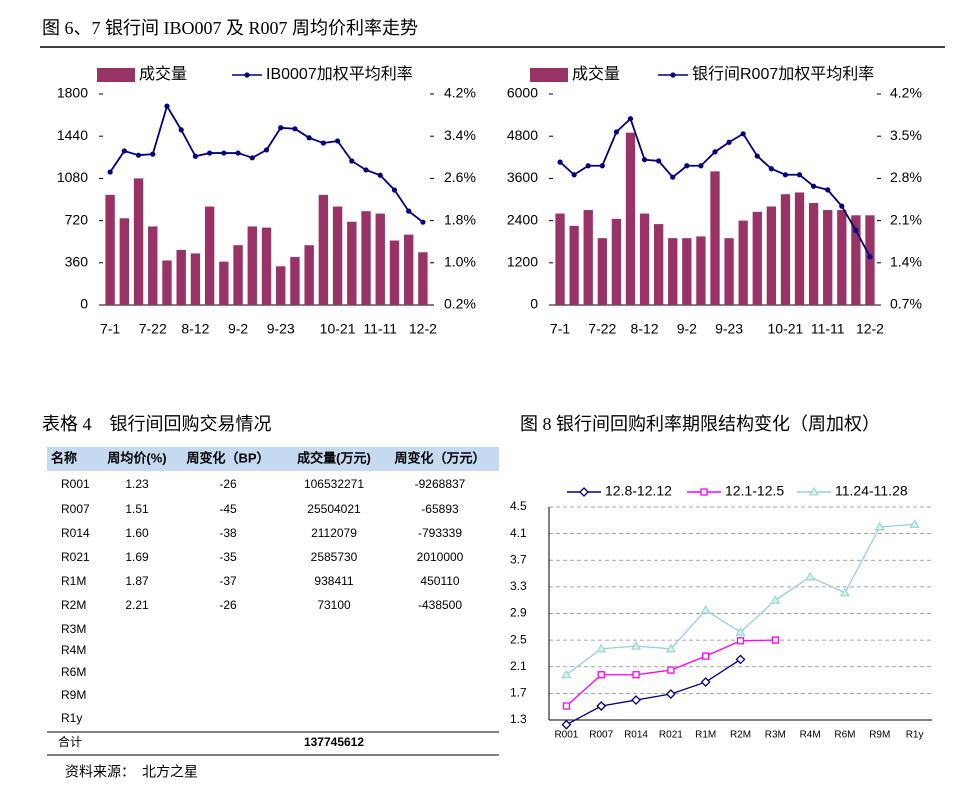 This screenshot has width=979, height=796. I want to click on legend-label: IB0007加权平均利率, so click(339, 74).